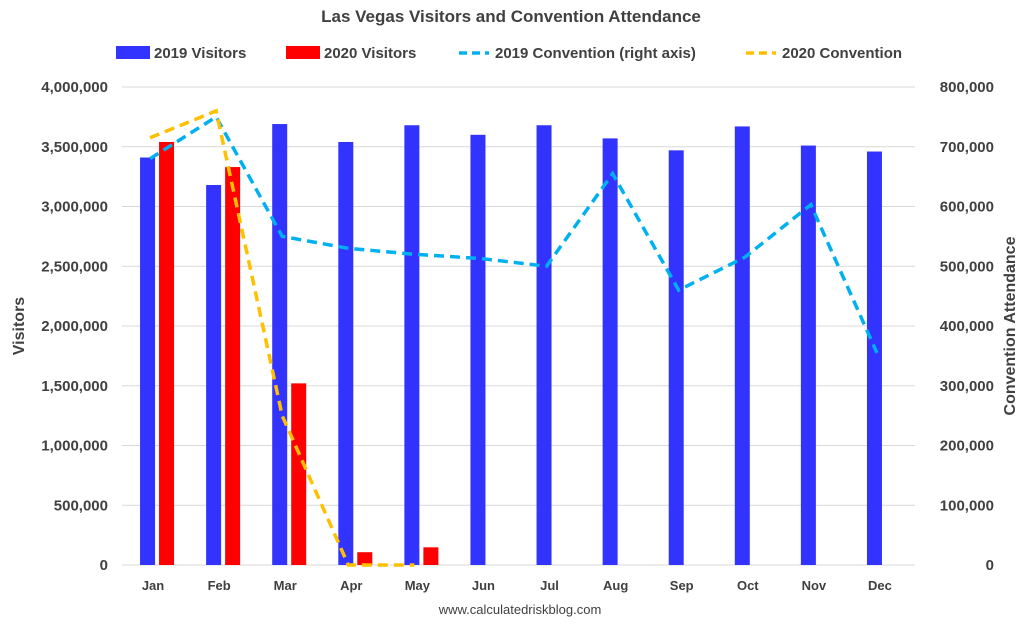 The image size is (1022, 630). I want to click on y-tick-label: 2,500,000, so click(74, 266).